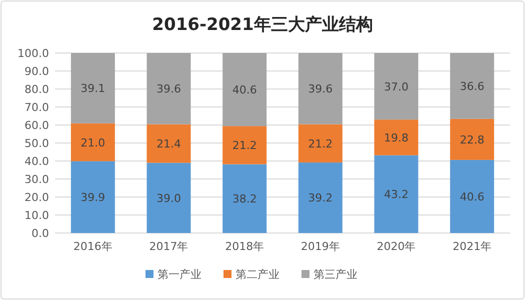  Describe the element at coordinates (244, 246) in the screenshot. I see `x-tick-label: 2018年` at that location.